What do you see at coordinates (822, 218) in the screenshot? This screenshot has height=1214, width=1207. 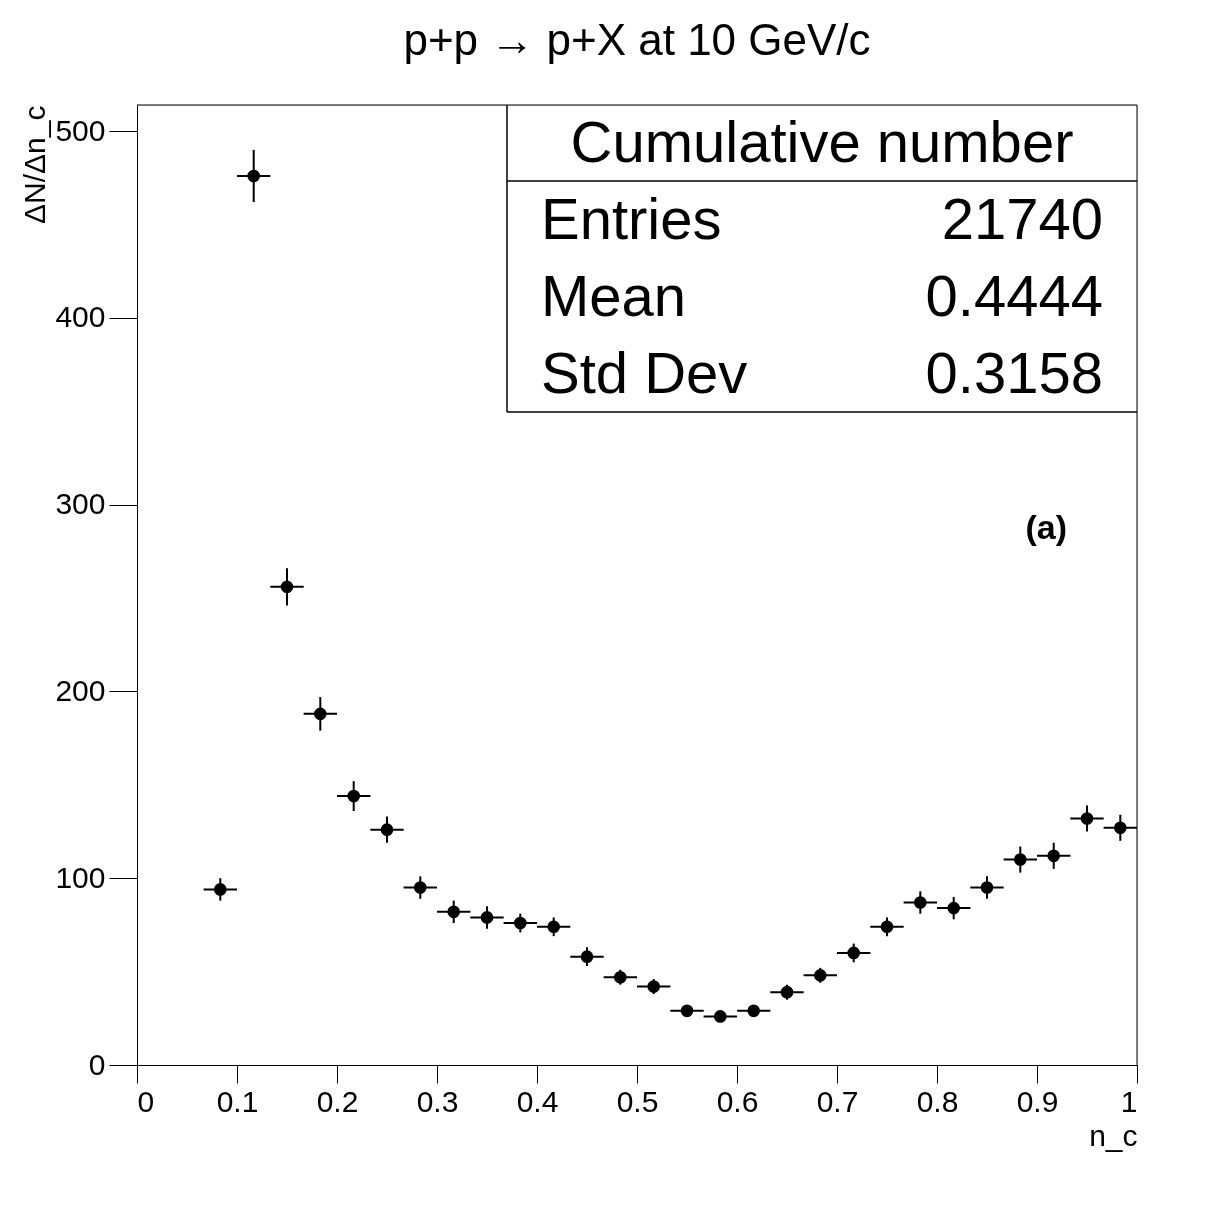 I see `text: Entries 21740` at bounding box center [822, 218].